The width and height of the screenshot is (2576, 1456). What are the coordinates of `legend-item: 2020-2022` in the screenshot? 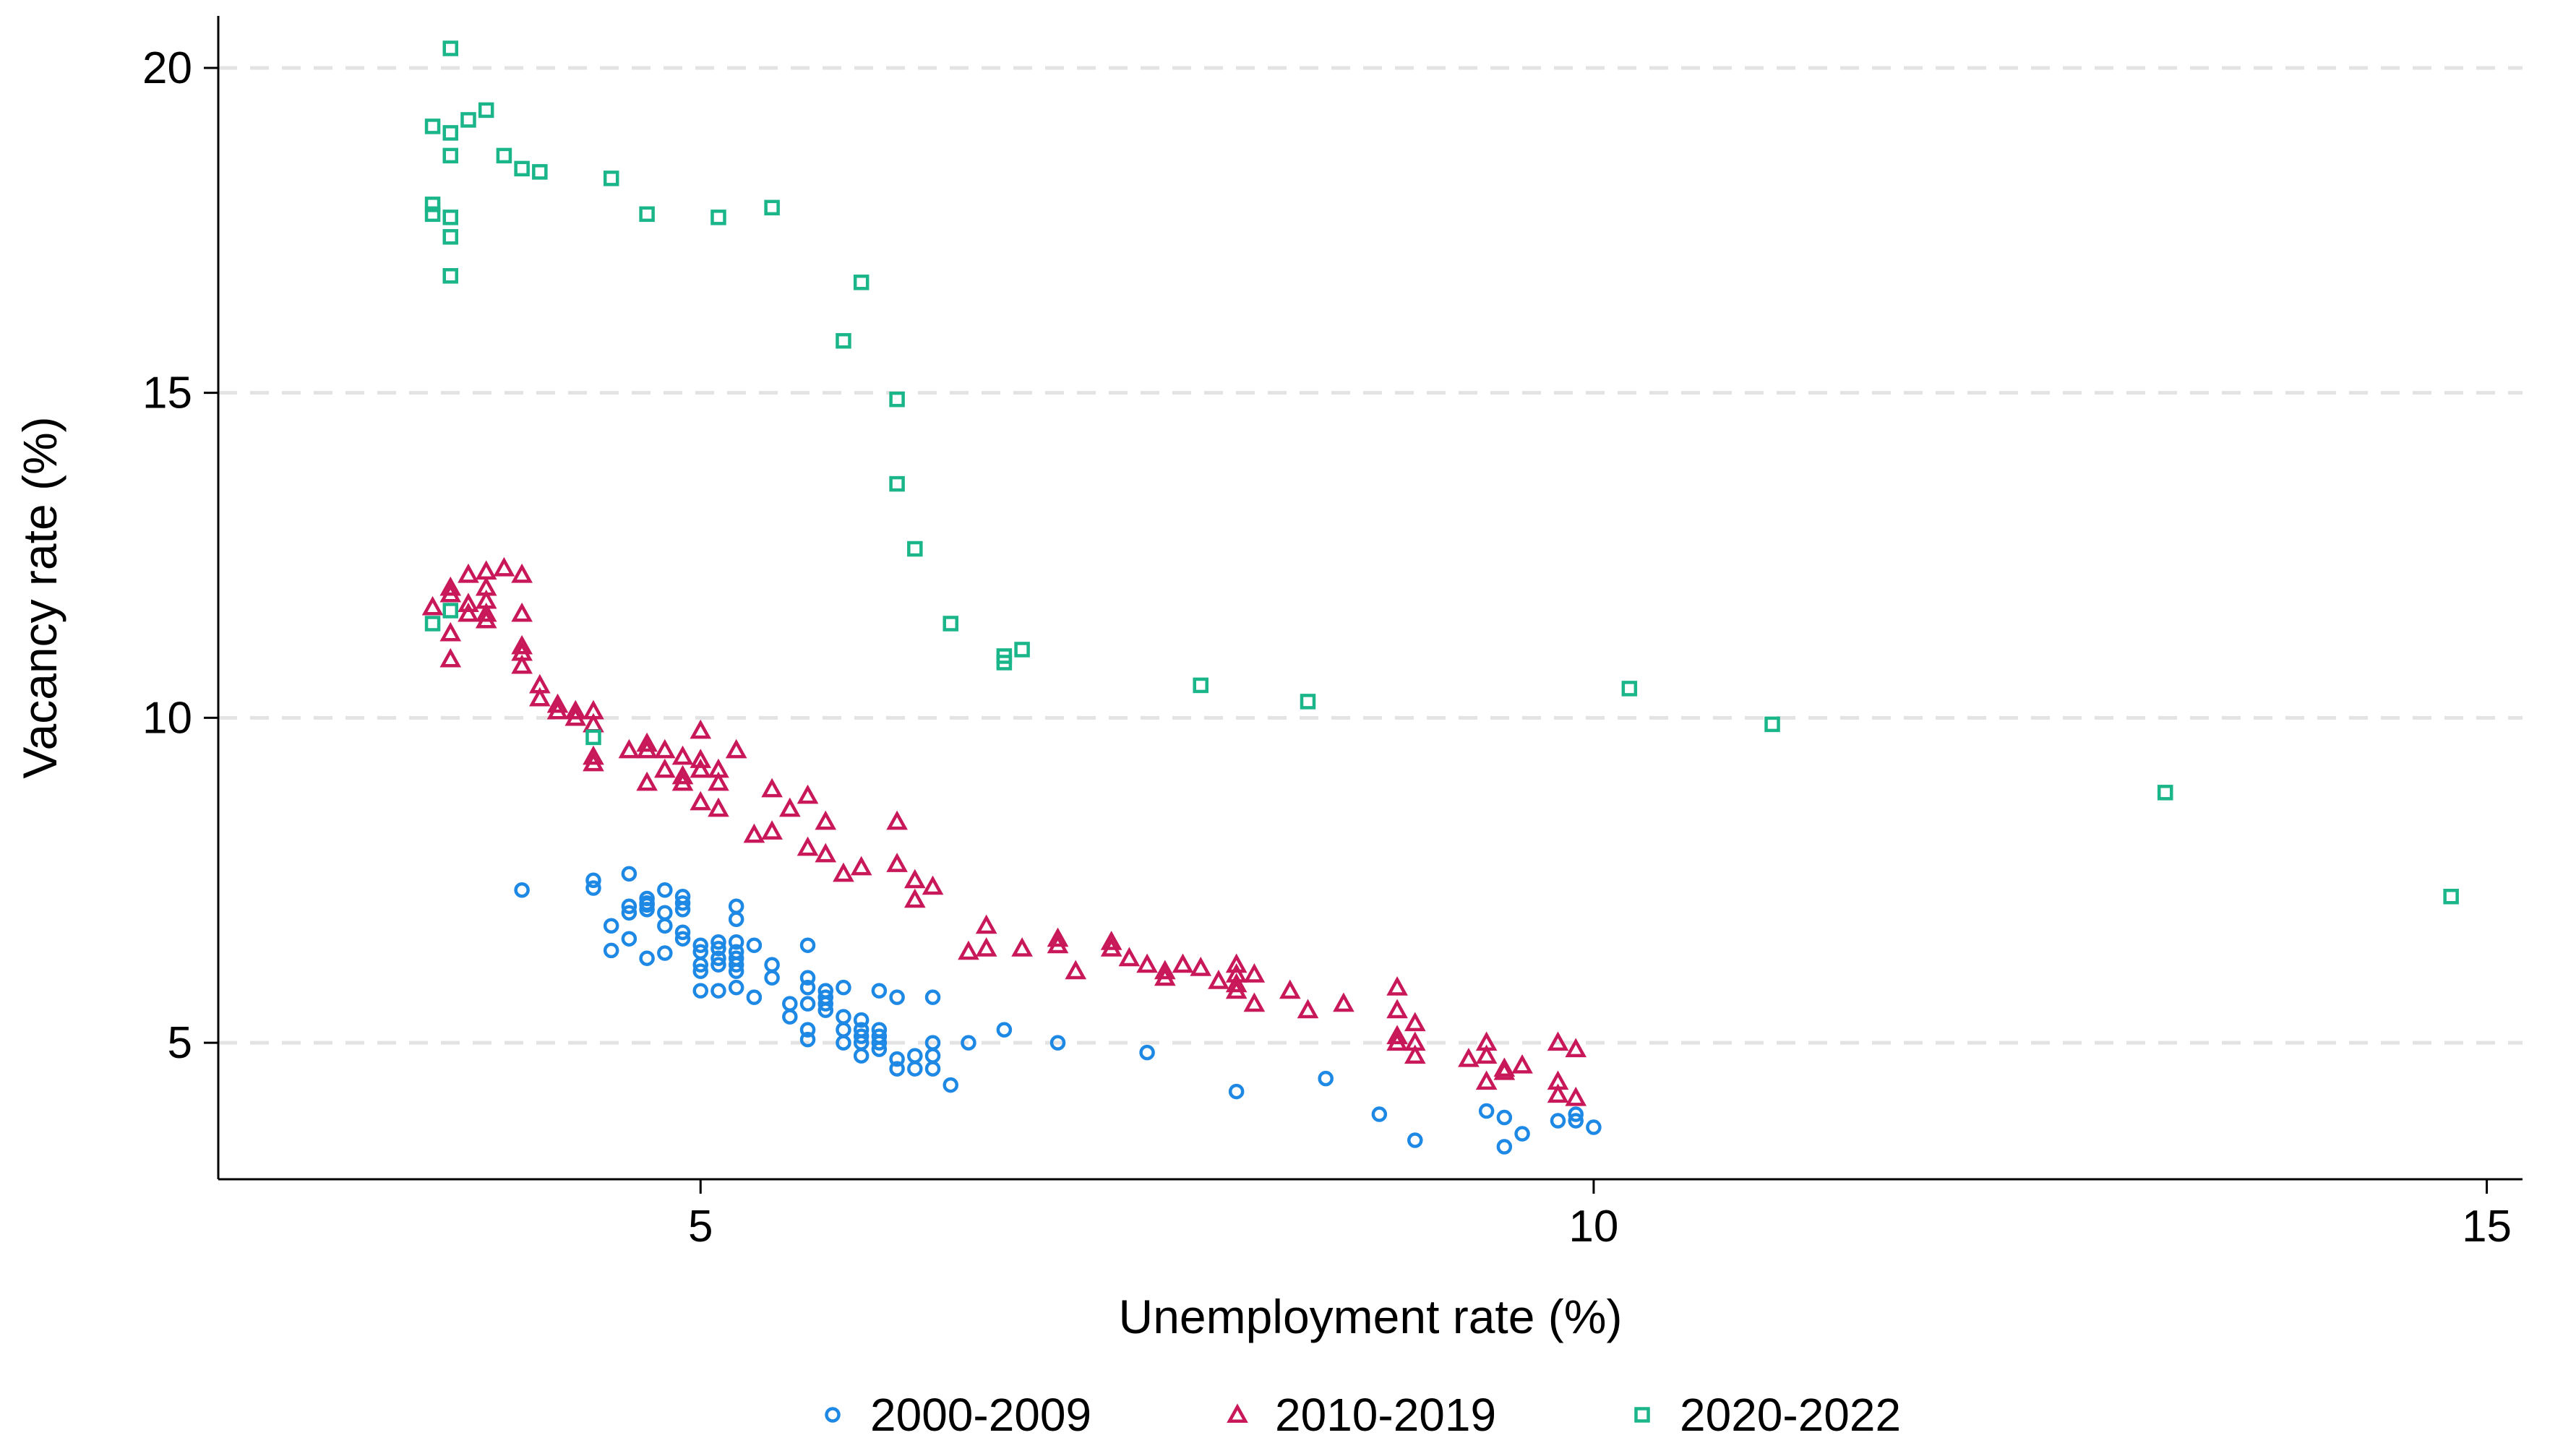 It's located at (1768, 1415).